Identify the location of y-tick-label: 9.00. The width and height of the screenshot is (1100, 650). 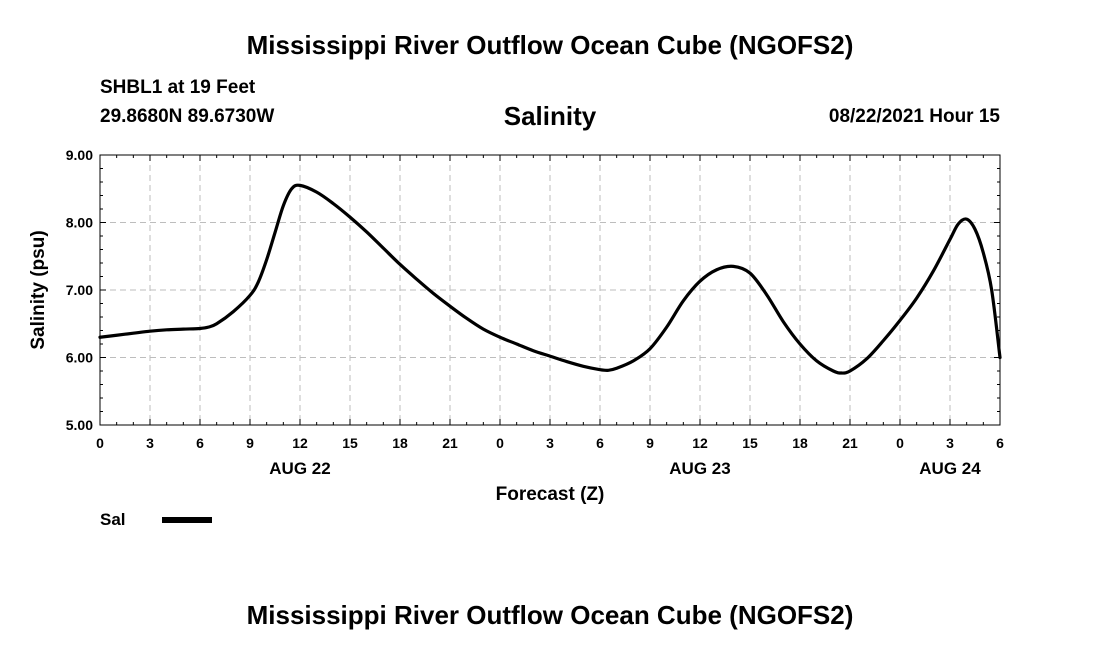
(79, 155).